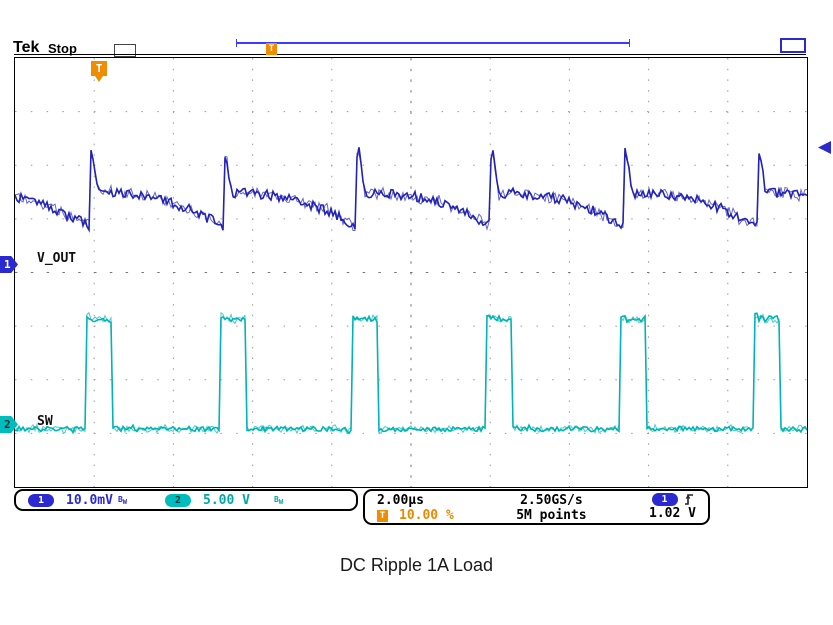 This screenshot has width=833, height=625. Describe the element at coordinates (416, 565) in the screenshot. I see `caption: DC Ripple 1A Load` at that location.